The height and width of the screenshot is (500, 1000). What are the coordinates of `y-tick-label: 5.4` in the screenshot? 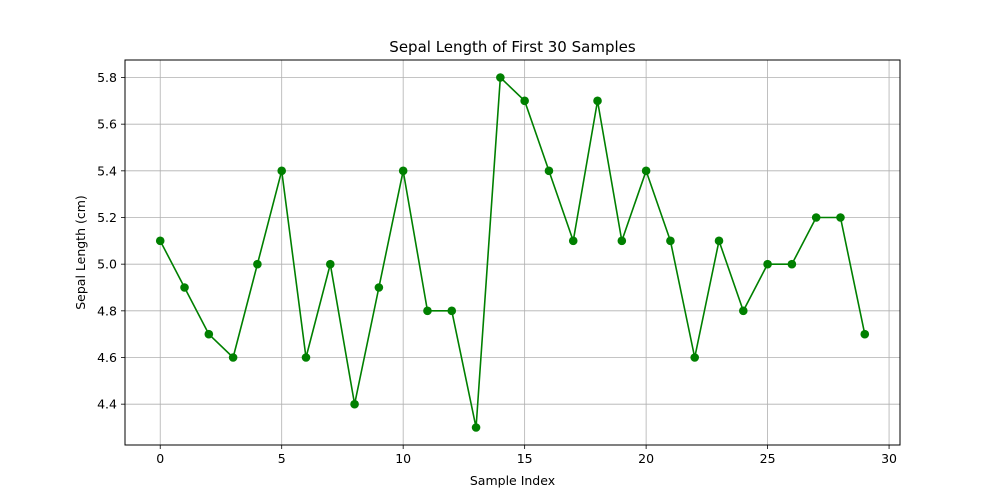 It's located at (107, 170).